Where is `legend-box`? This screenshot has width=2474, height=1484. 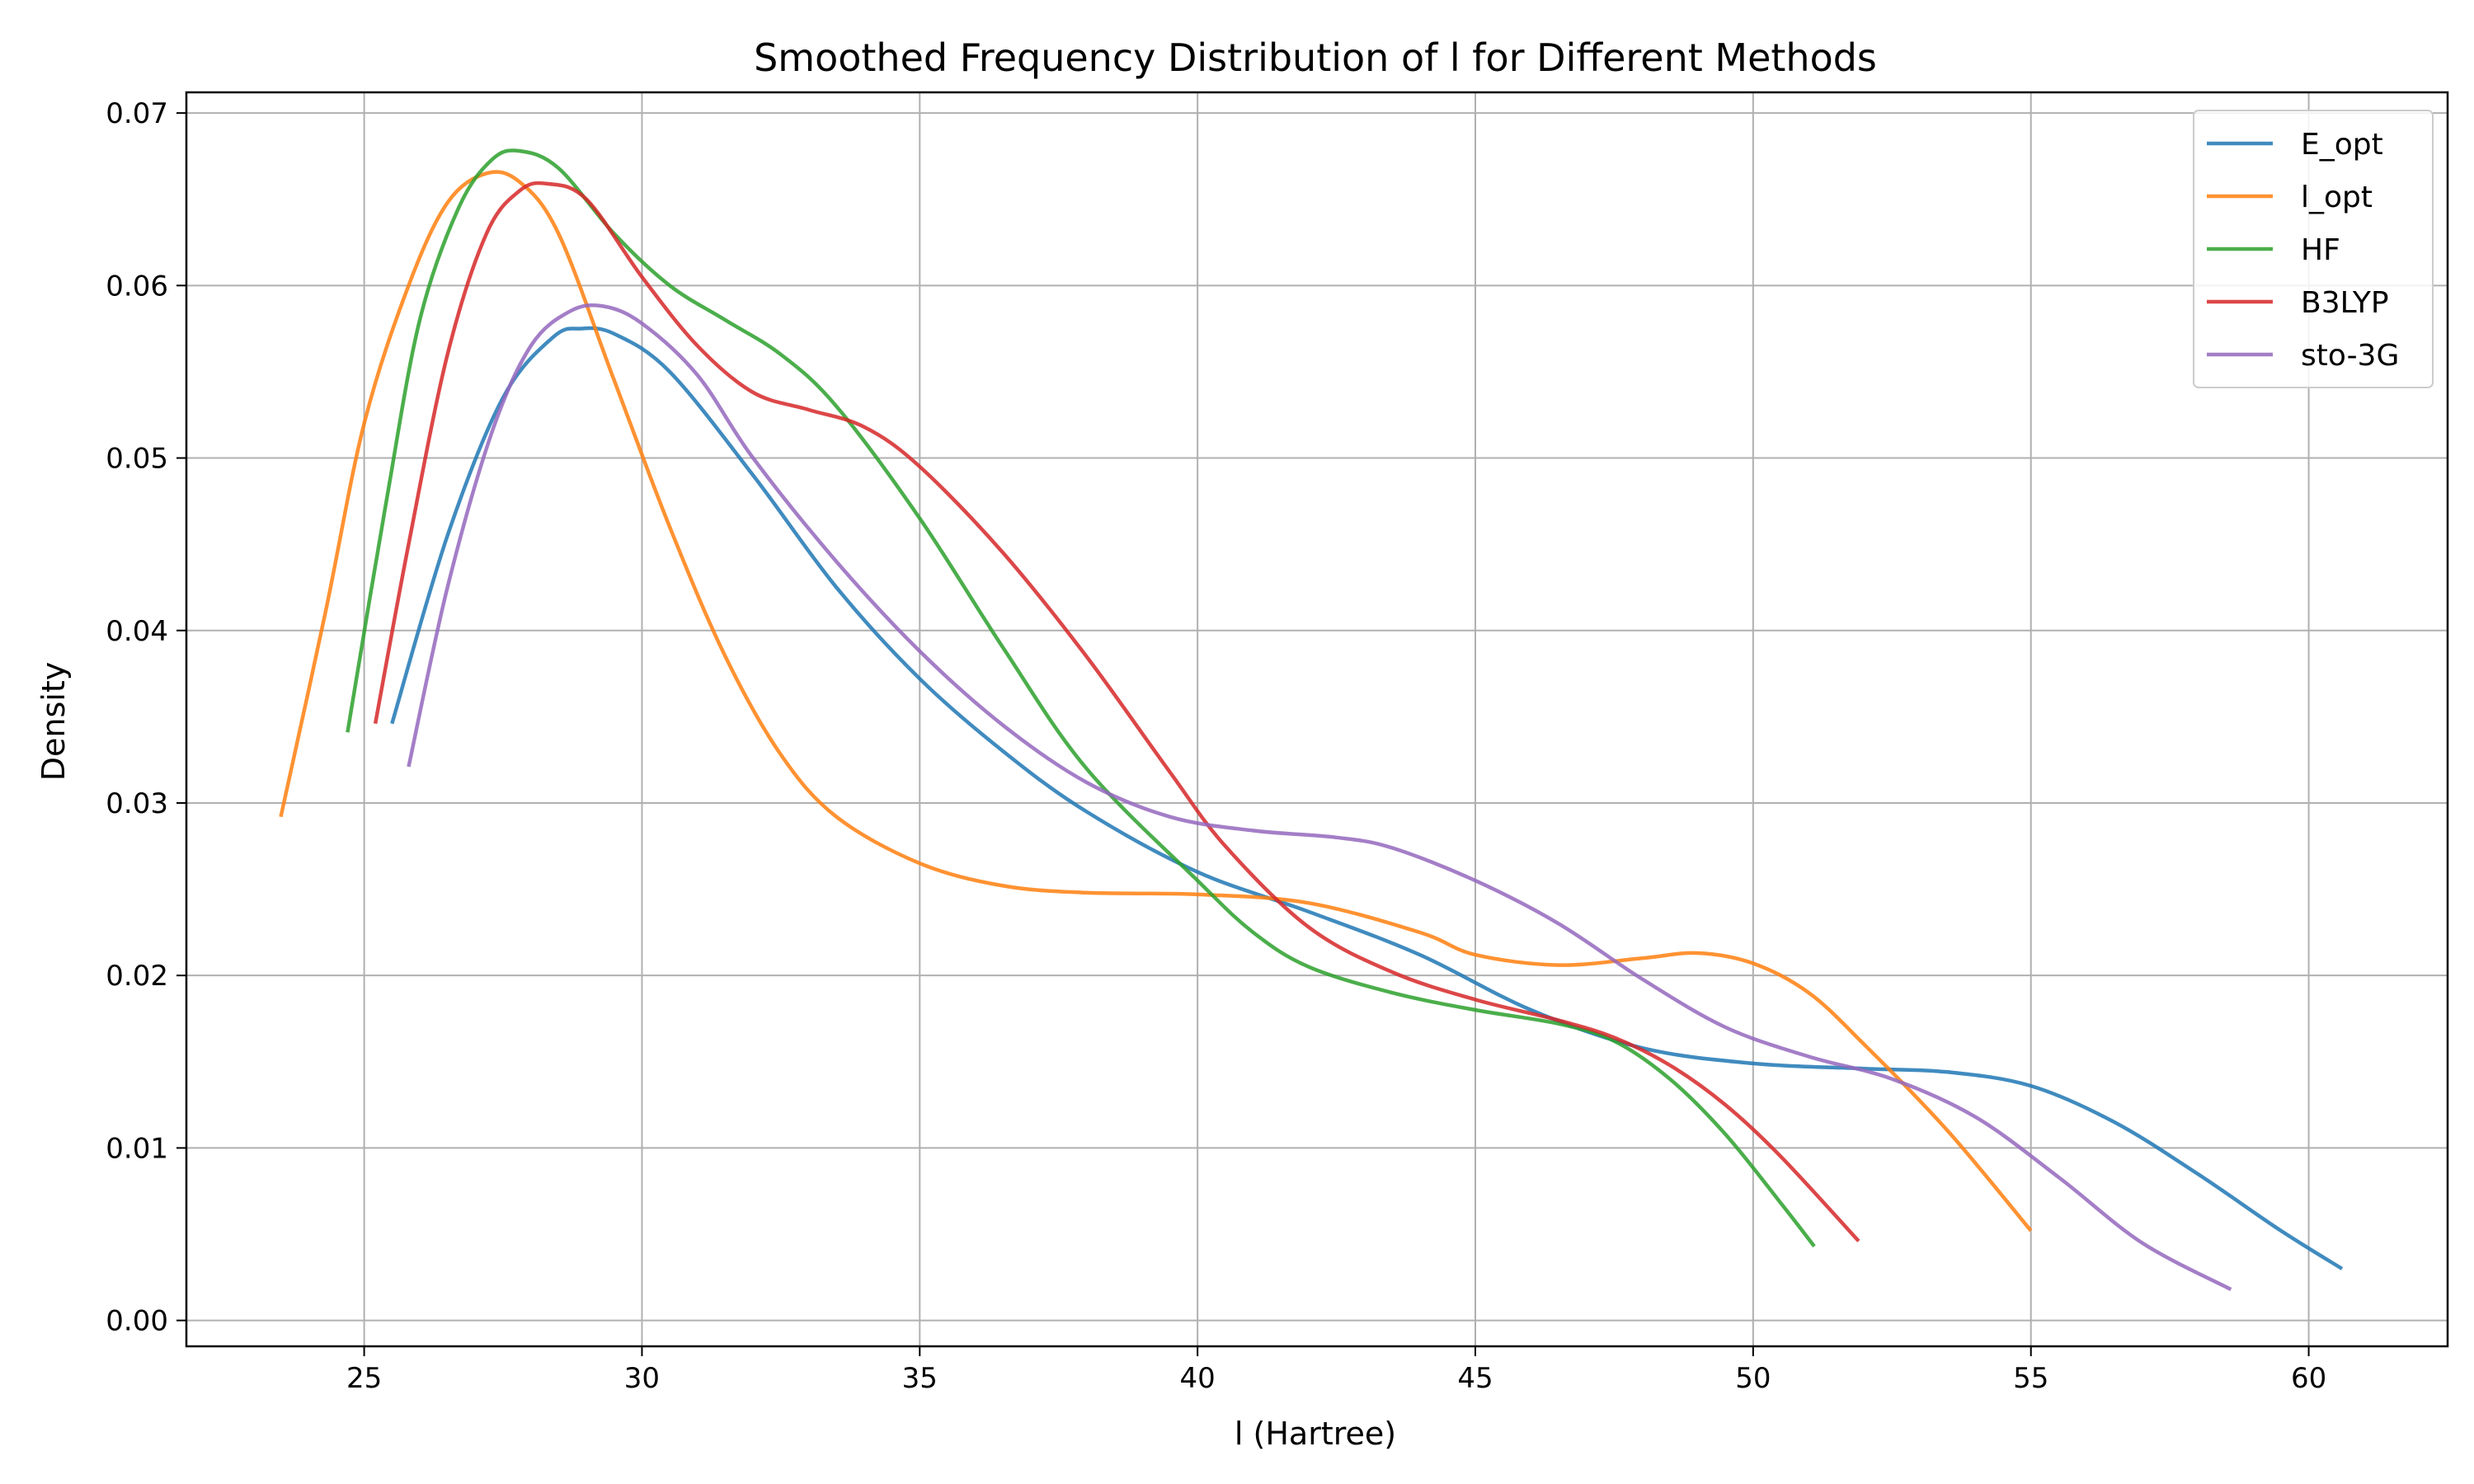
legend-box is located at coordinates (2313, 249).